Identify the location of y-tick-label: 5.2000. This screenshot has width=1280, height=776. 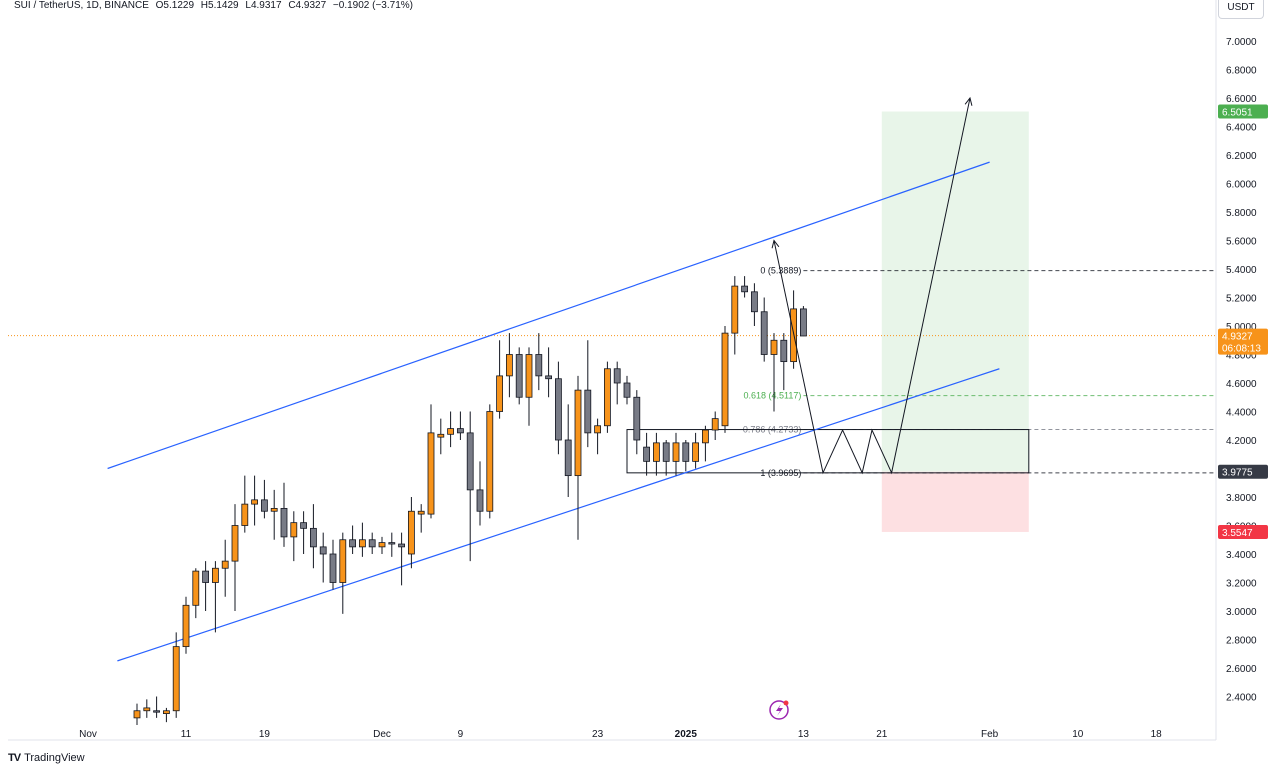
(1241, 299).